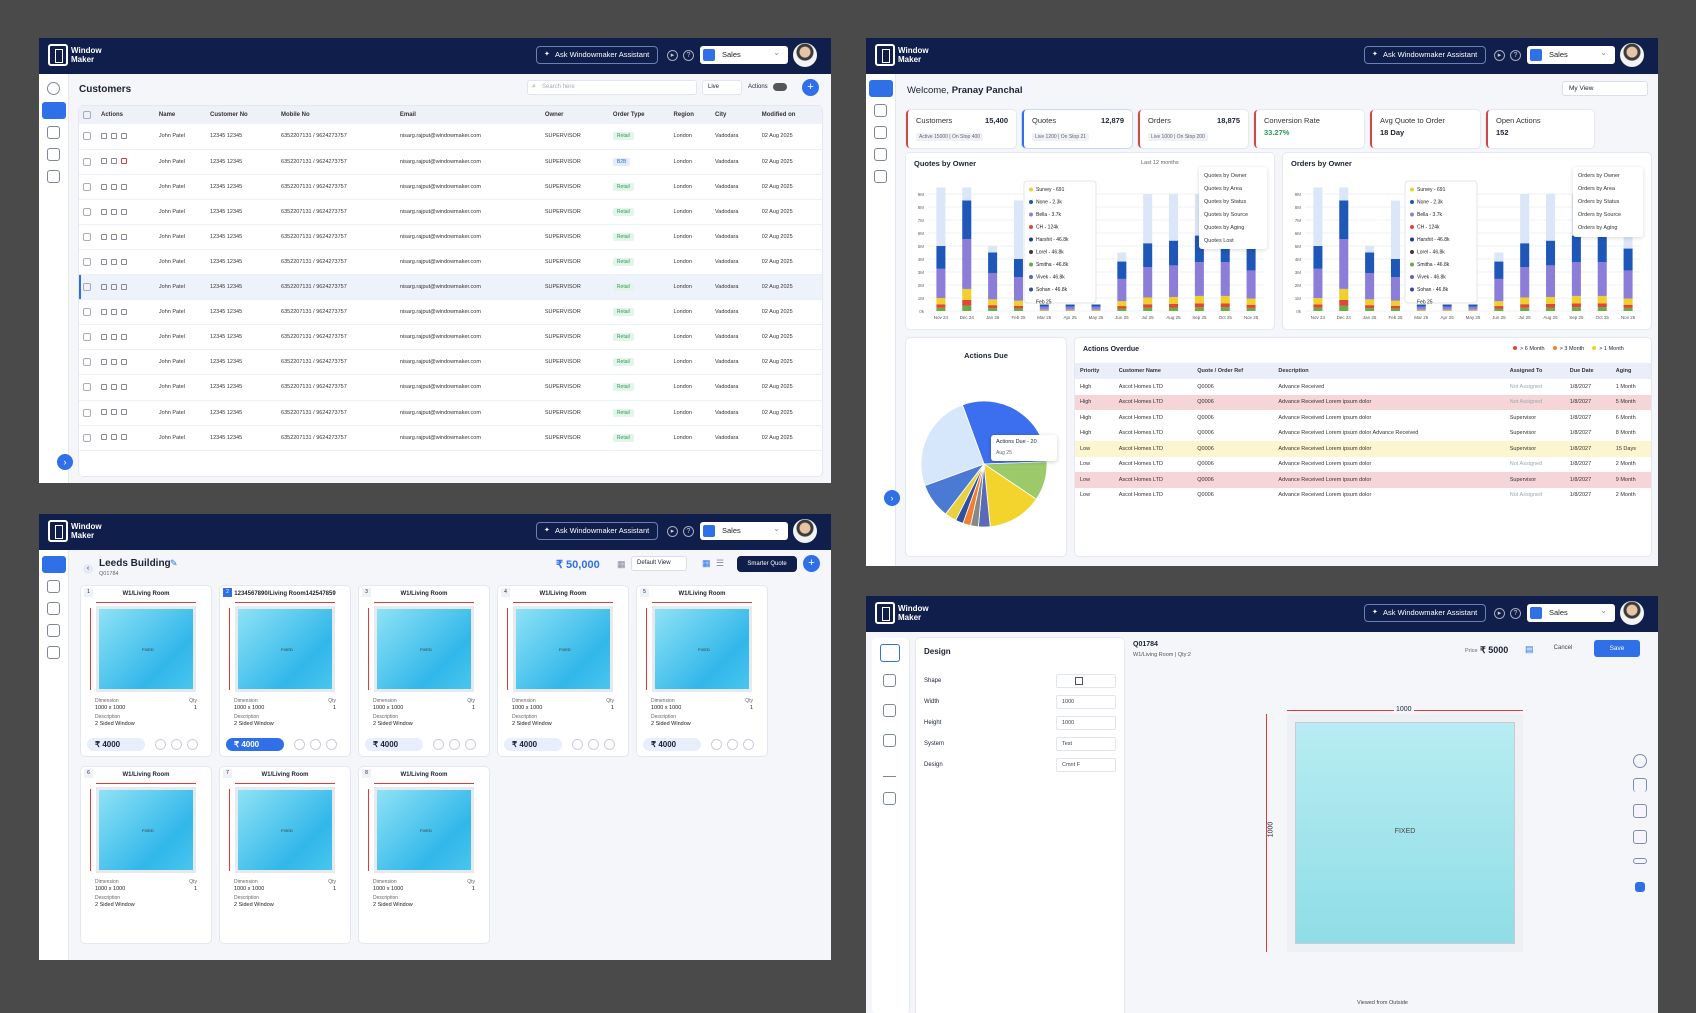  Describe the element at coordinates (722, 87) in the screenshot. I see `status-filter: Live` at that location.